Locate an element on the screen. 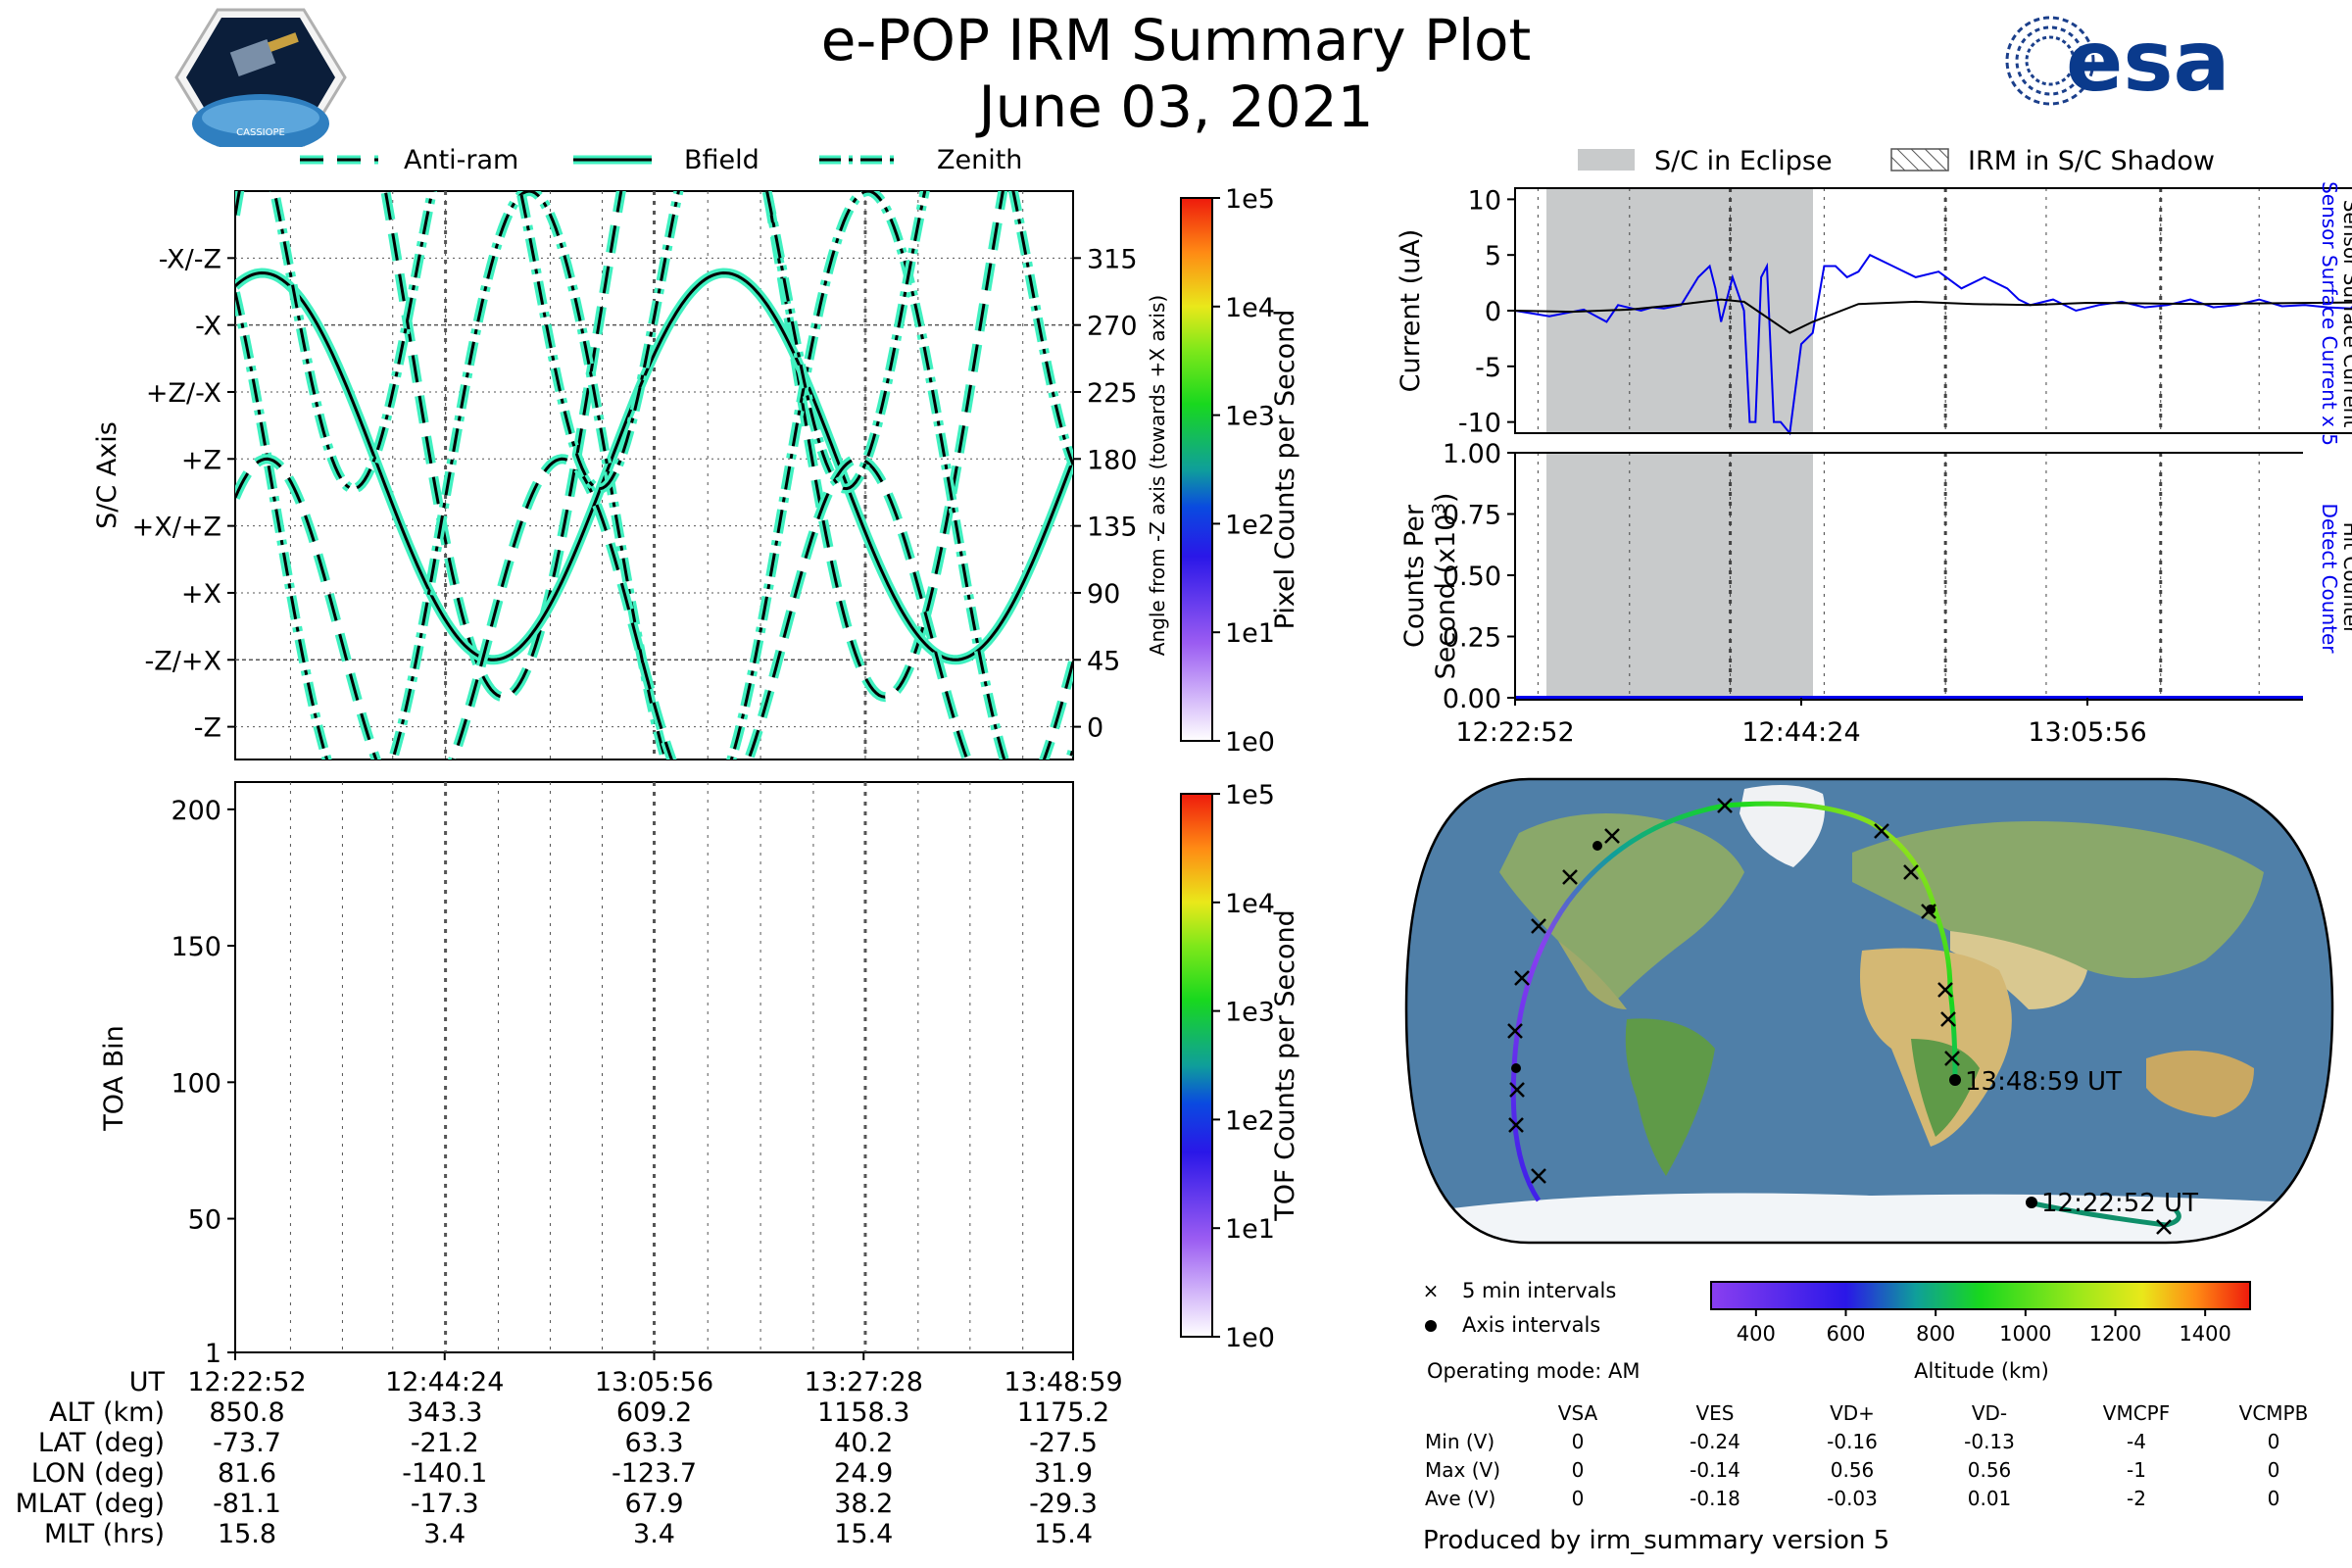 The image size is (2352, 1568). sc-axis-ylabel: S/C Axis is located at coordinates (107, 475).